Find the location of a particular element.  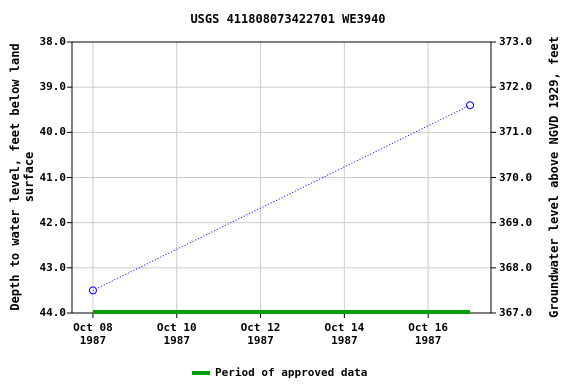

y2-tick-label: 368.0 is located at coordinates (516, 267).